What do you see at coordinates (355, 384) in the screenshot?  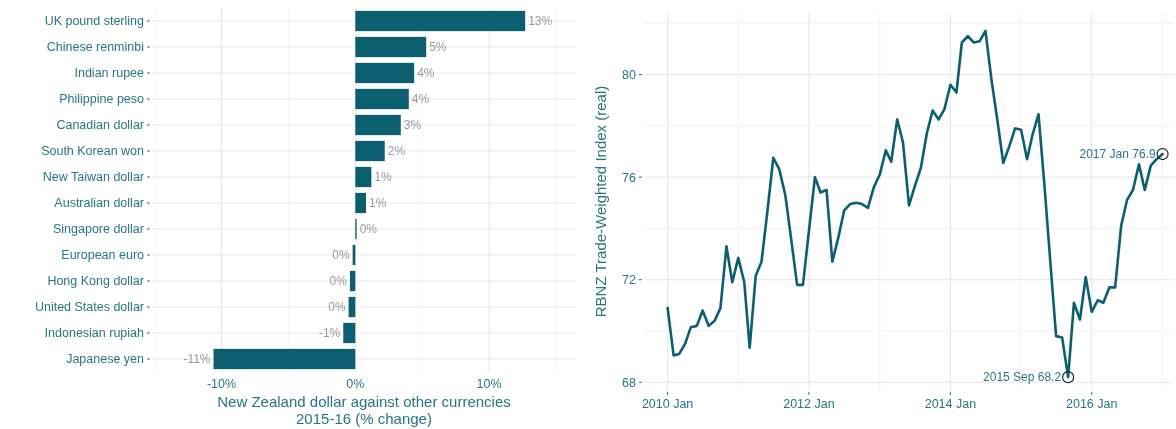 I see `x-tick-label: 0%` at bounding box center [355, 384].